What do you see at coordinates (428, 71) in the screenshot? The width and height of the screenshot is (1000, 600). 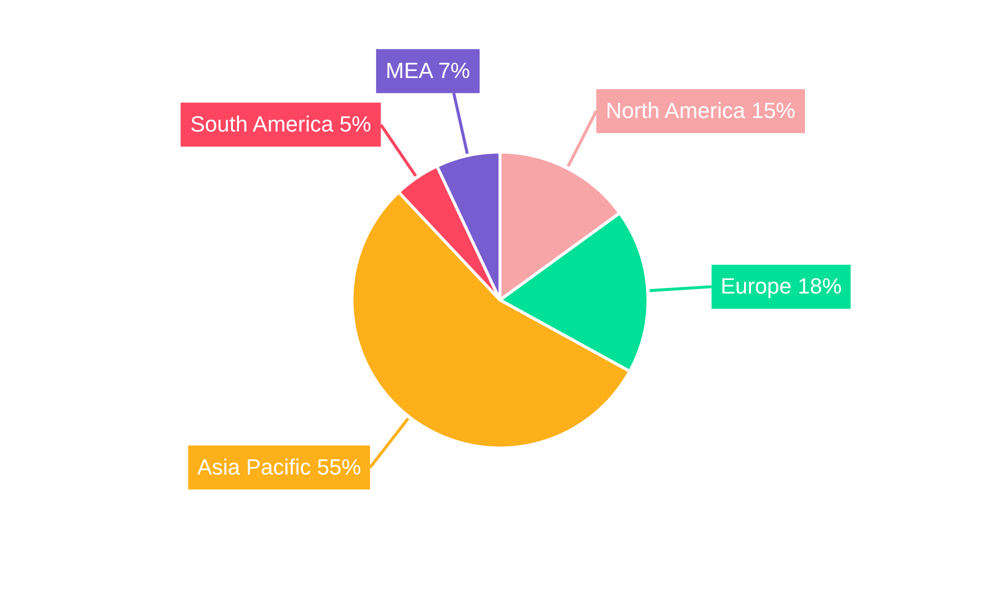 I see `slice-label: MEA 7%` at bounding box center [428, 71].